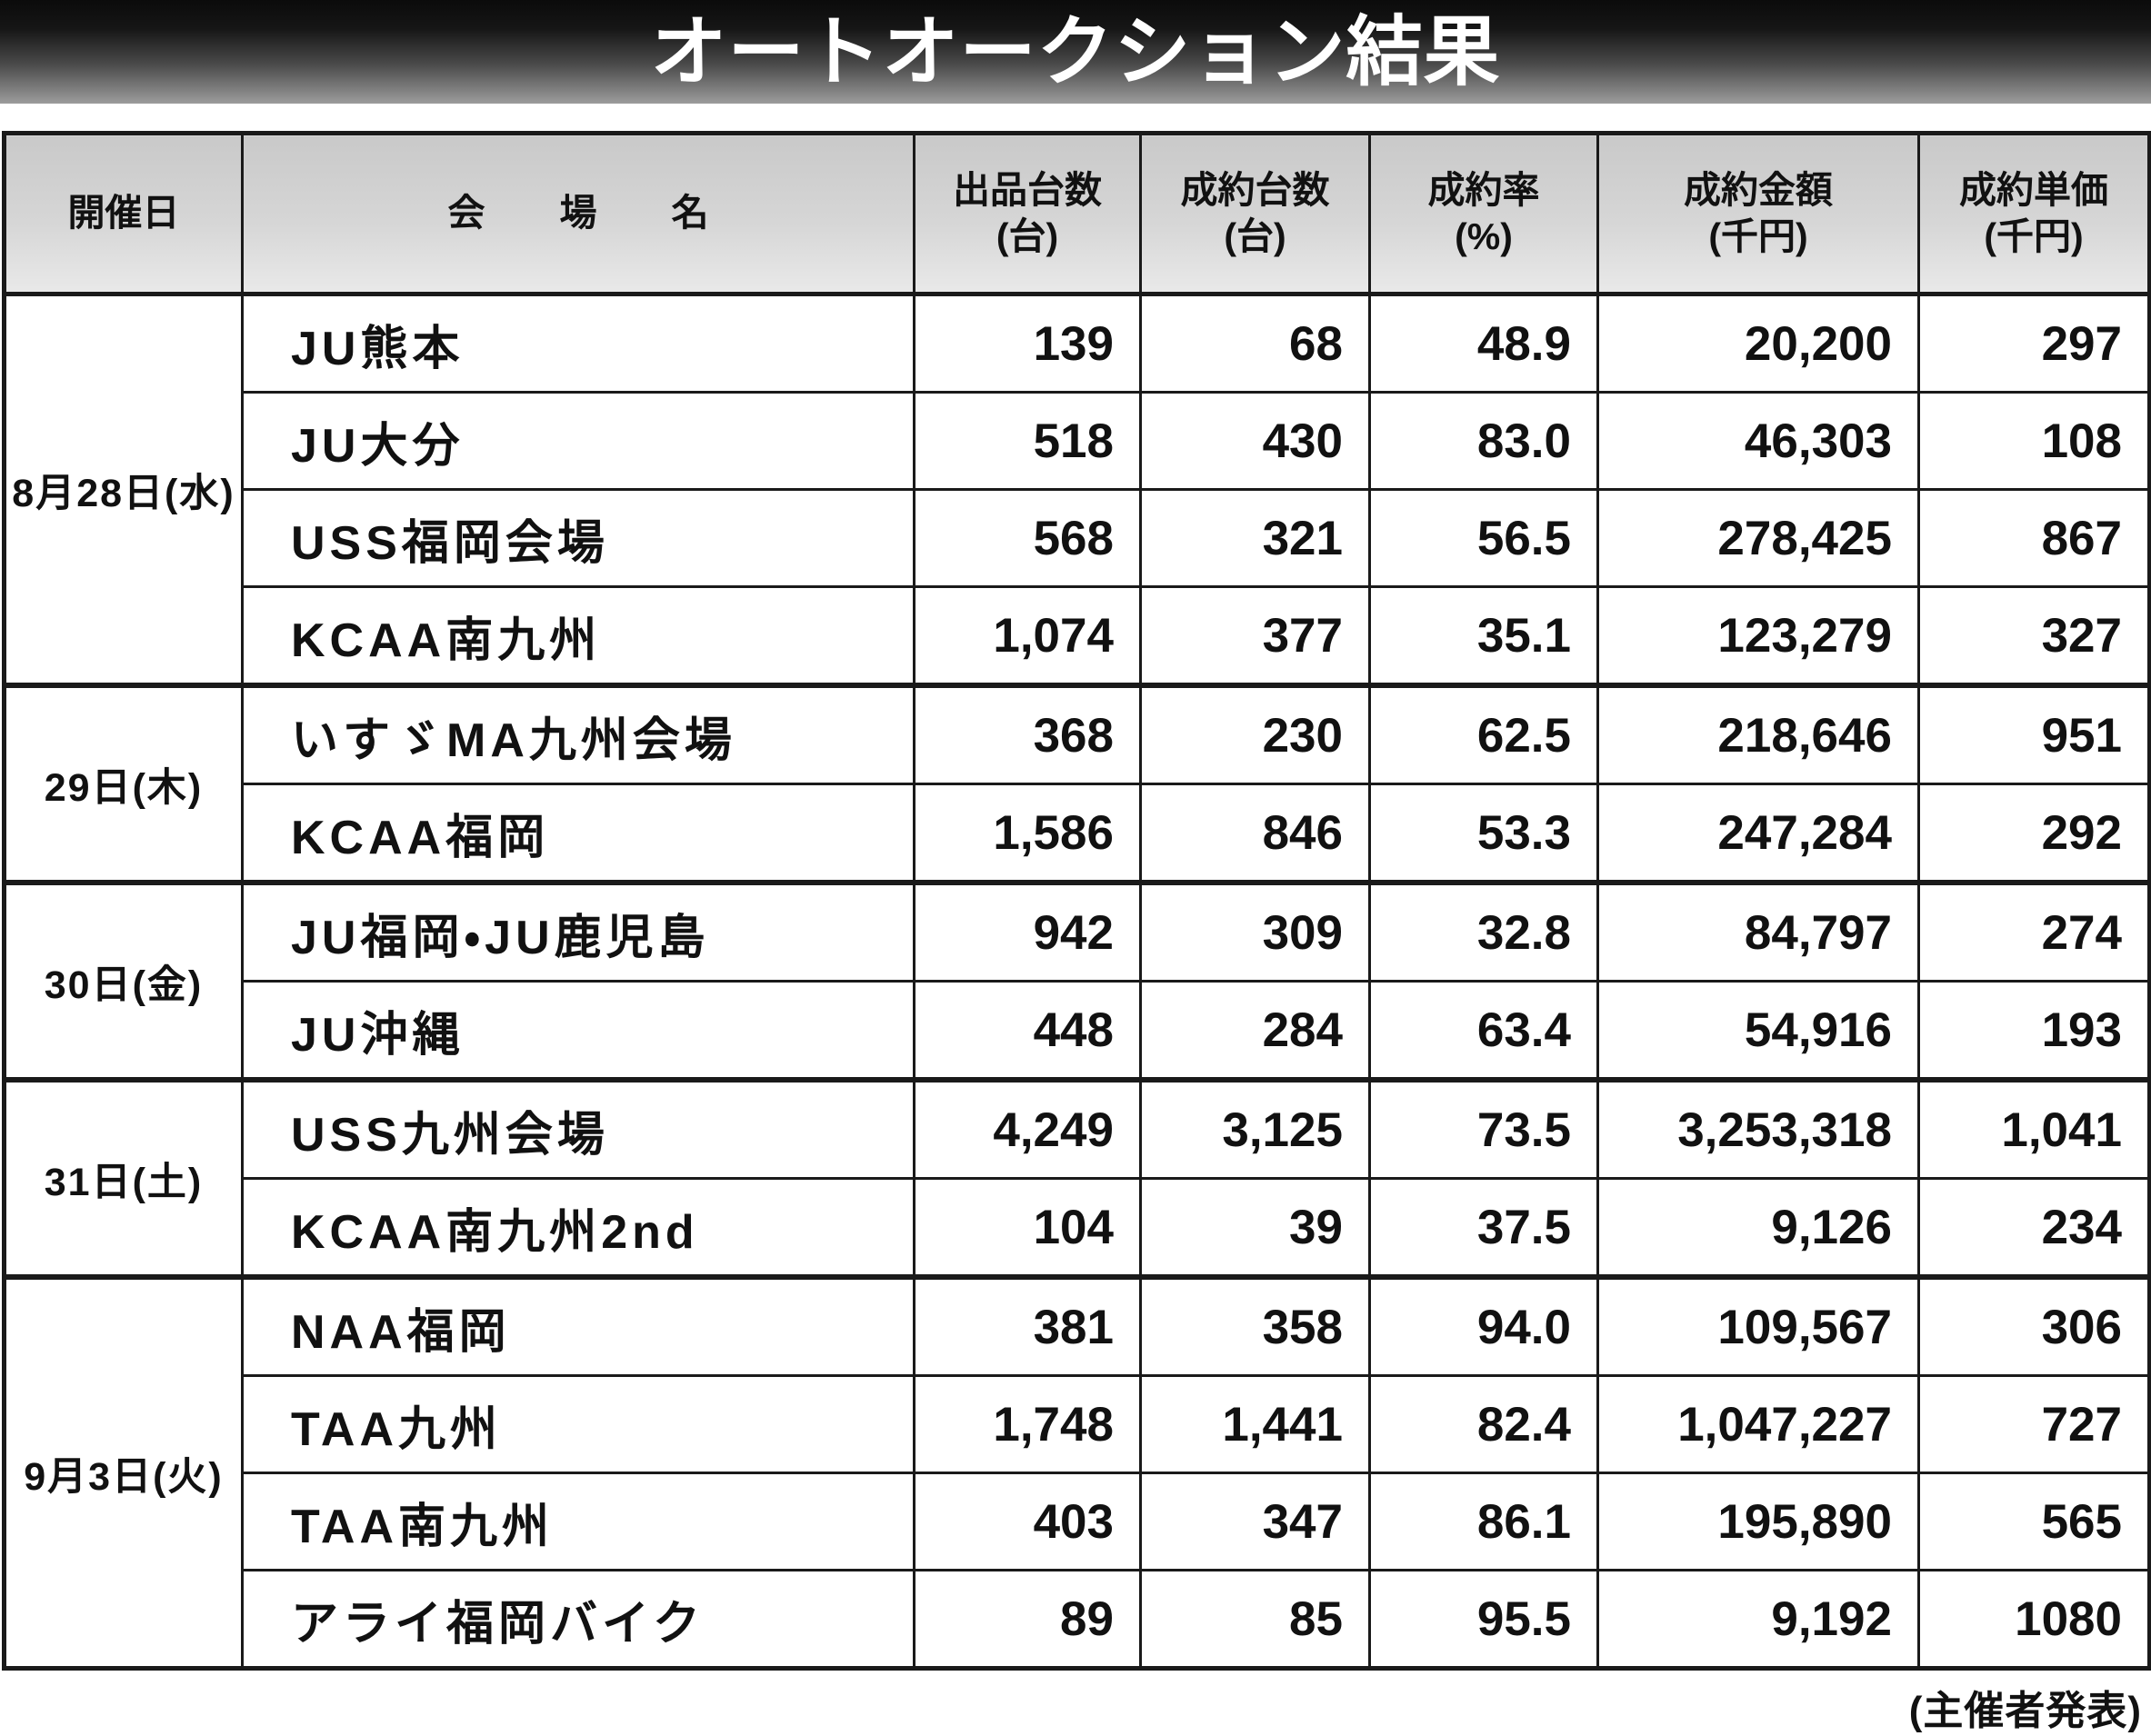 This screenshot has width=2151, height=1736. I want to click on sale-rate-cell: 53.3, so click(1483, 834).